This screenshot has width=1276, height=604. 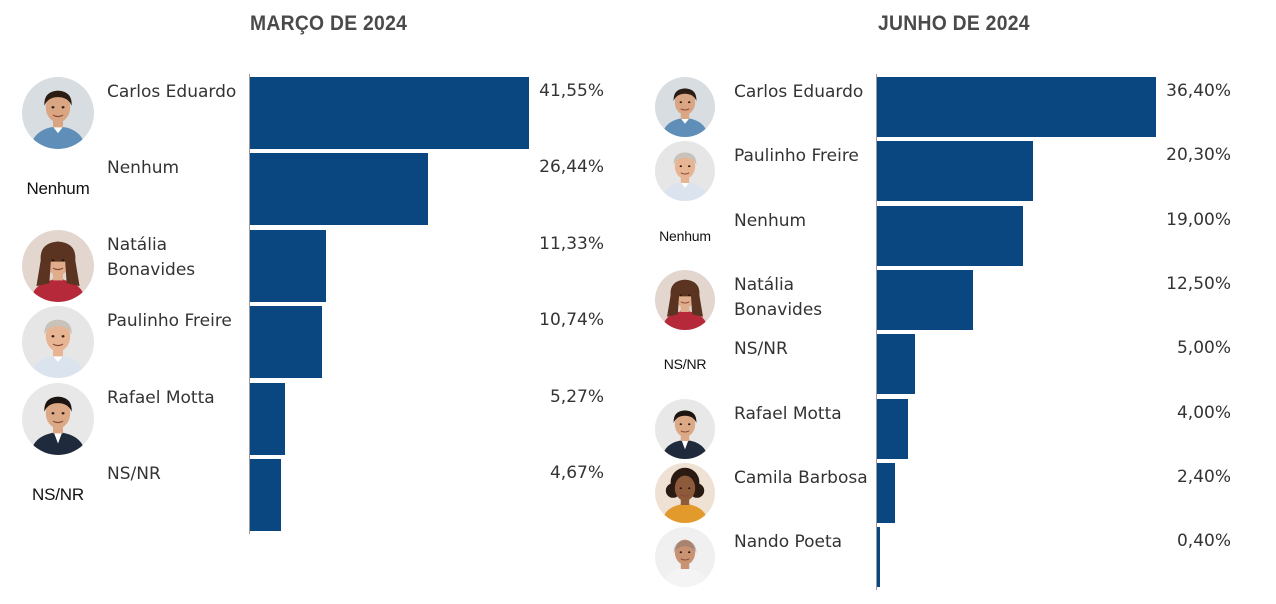 I want to click on category-label: Camila Barbosa, so click(x=801, y=477).